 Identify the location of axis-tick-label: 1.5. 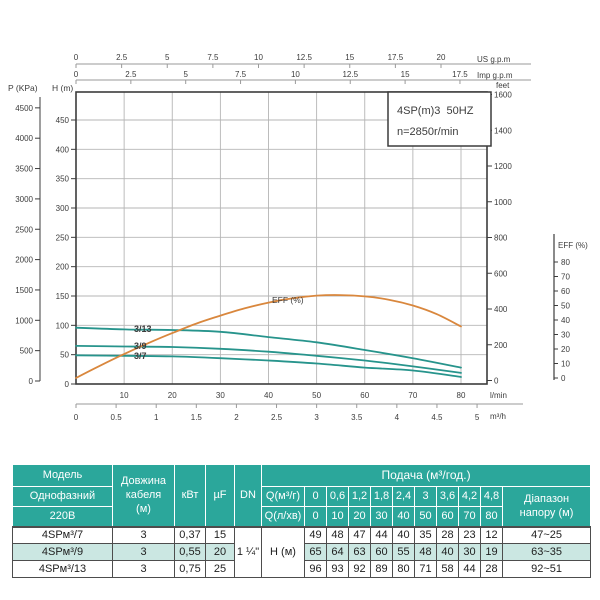
(197, 417).